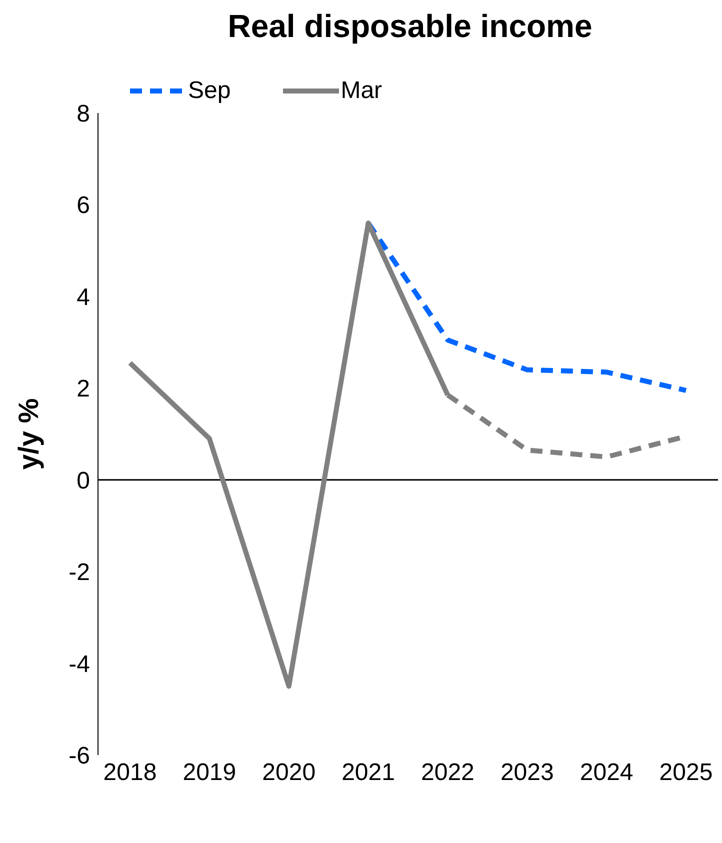 The width and height of the screenshot is (722, 843). What do you see at coordinates (83, 206) in the screenshot?
I see `y-tick-label: 6` at bounding box center [83, 206].